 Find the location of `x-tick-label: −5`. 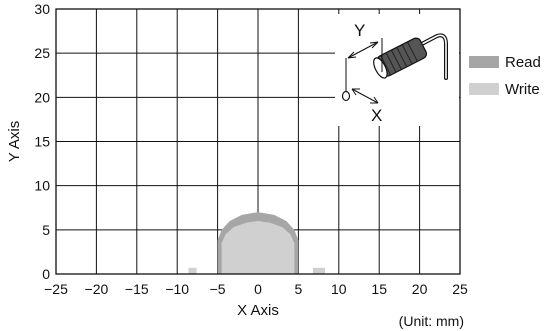

x-tick-label: −5 is located at coordinates (218, 289).